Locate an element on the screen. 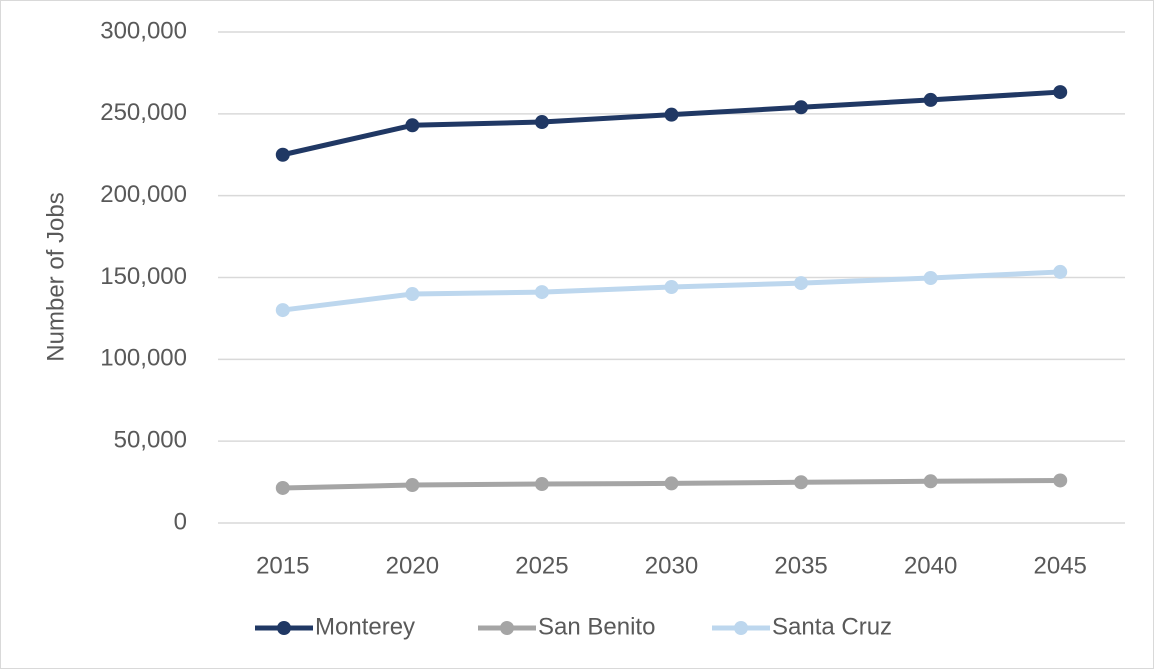  y-tick-label: 250,000 is located at coordinates (143, 112).